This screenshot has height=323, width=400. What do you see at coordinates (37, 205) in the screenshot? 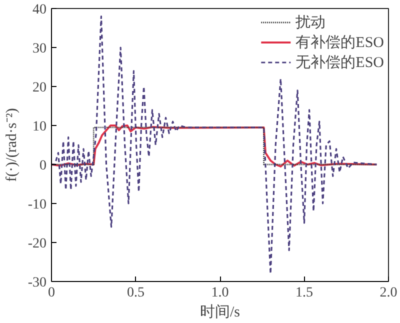
I see `y-tick-label: -10` at bounding box center [37, 205].